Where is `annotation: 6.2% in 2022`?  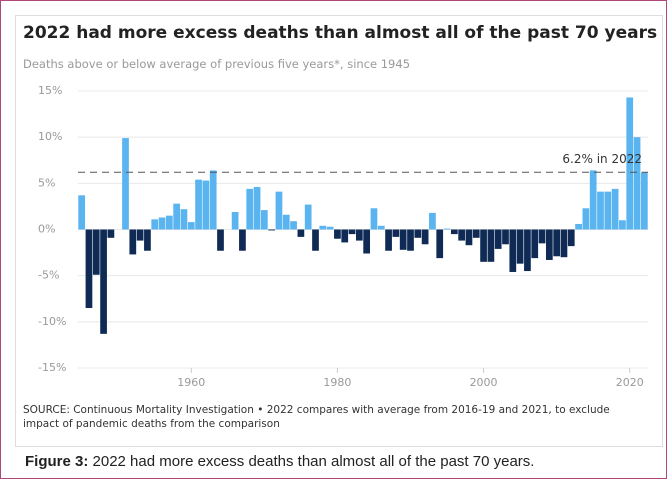
annotation: 6.2% in 2022 is located at coordinates (602, 159).